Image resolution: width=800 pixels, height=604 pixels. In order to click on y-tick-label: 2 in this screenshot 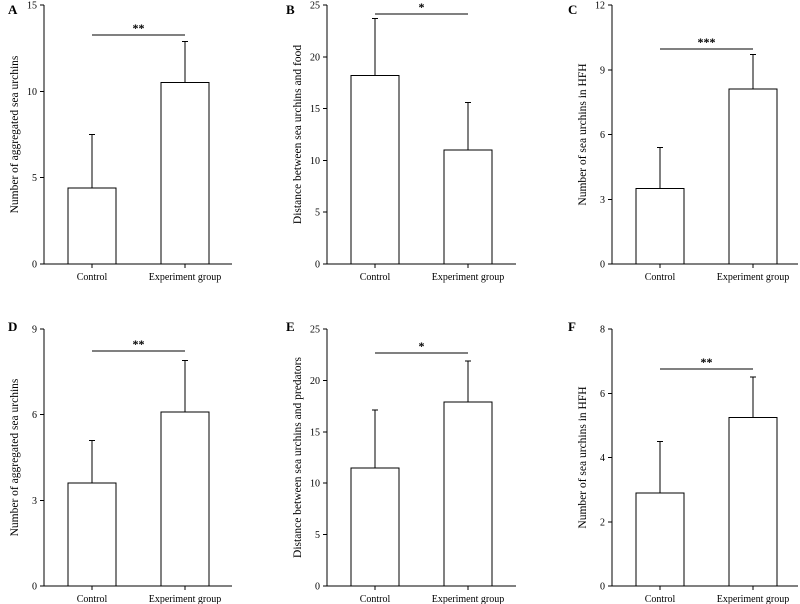, I will do `click(602, 522)`.